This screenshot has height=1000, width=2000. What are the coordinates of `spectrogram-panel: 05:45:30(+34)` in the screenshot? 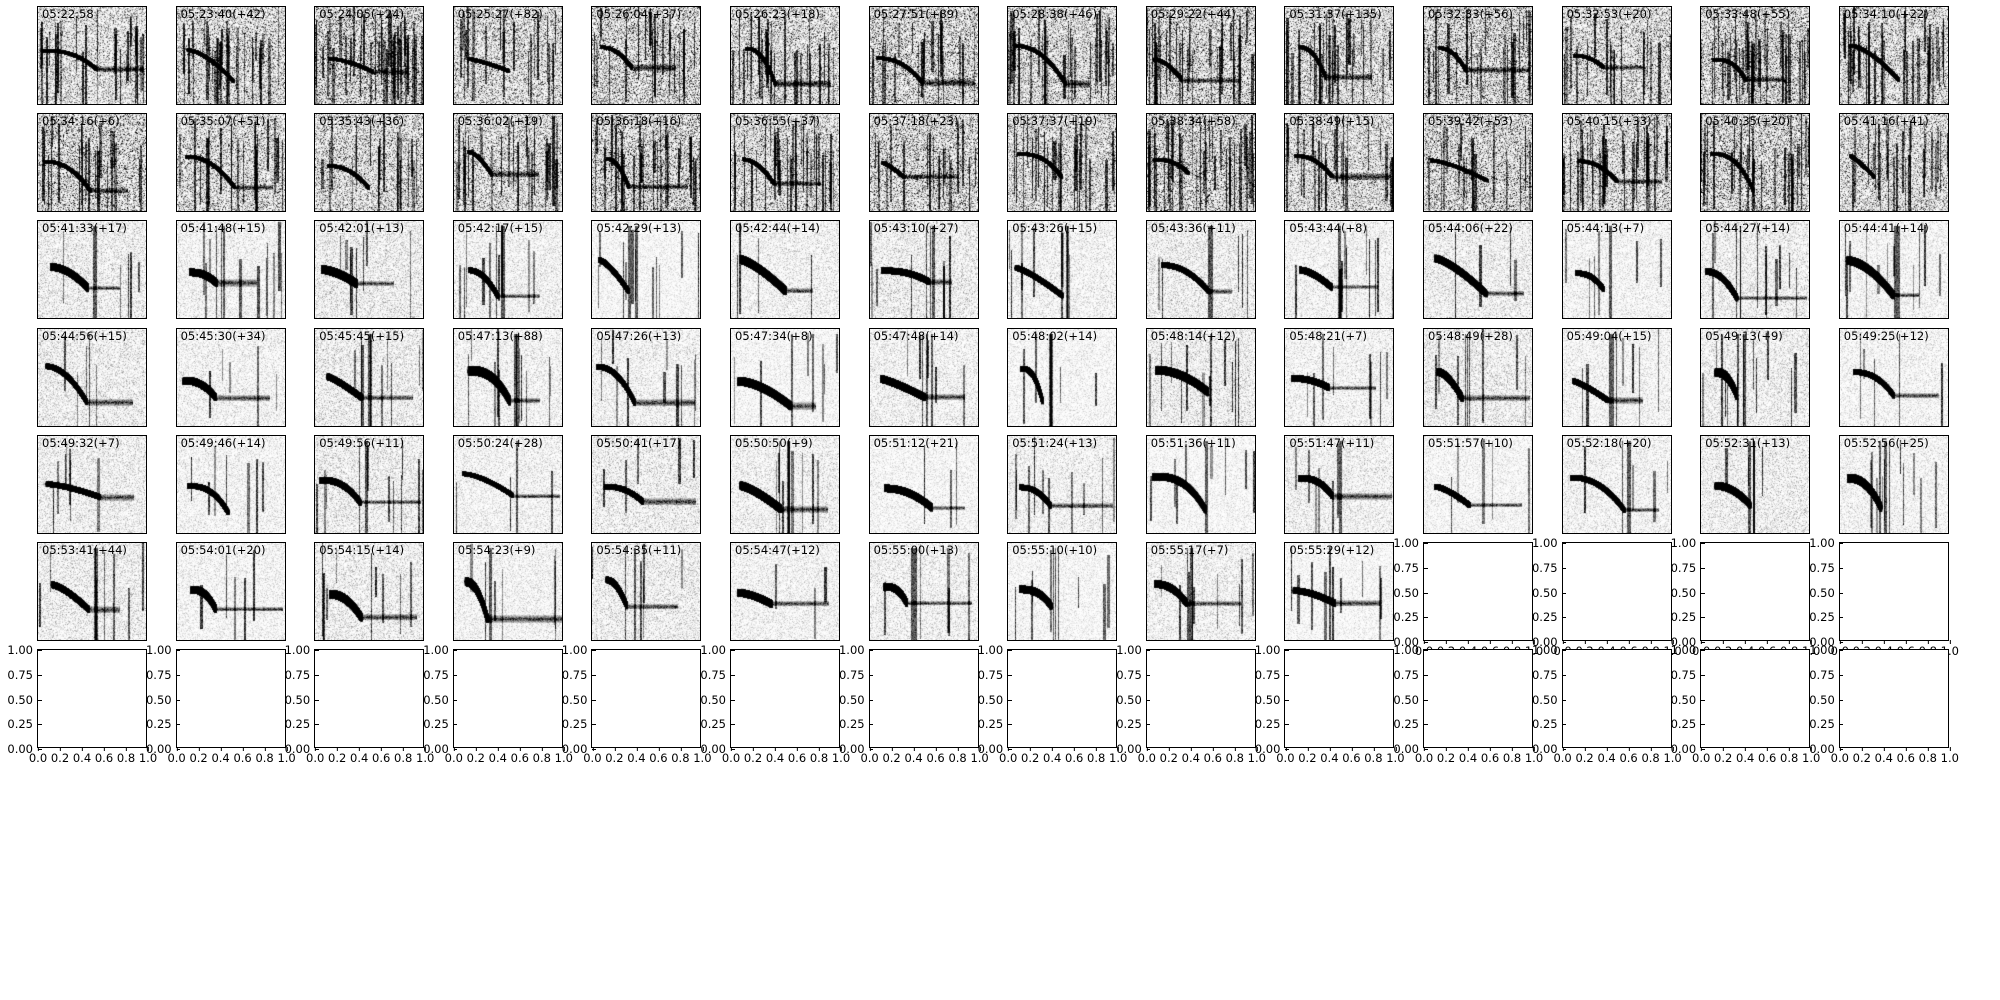 It's located at (230, 377).